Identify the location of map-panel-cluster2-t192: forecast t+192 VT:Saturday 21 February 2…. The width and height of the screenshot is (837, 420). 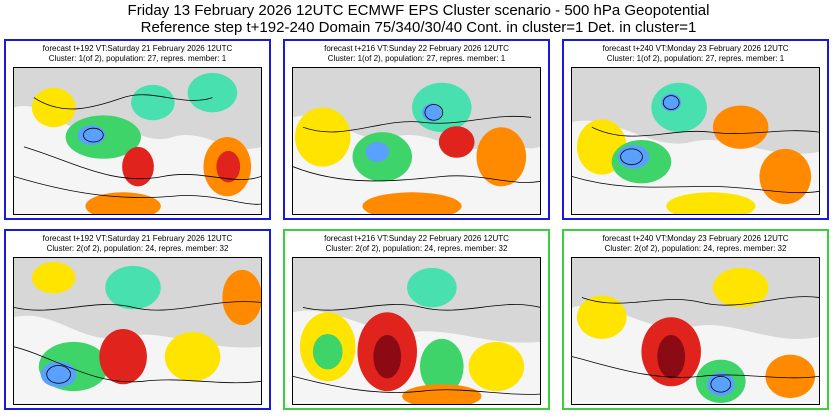
(137, 319).